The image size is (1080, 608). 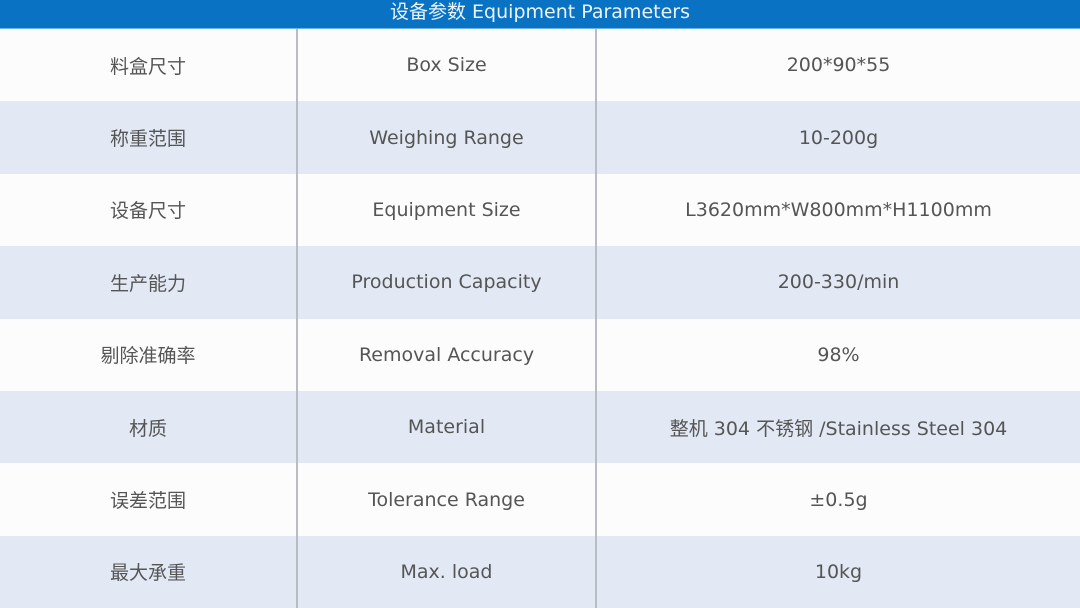 What do you see at coordinates (838, 354) in the screenshot?
I see `parameter-value: 98%` at bounding box center [838, 354].